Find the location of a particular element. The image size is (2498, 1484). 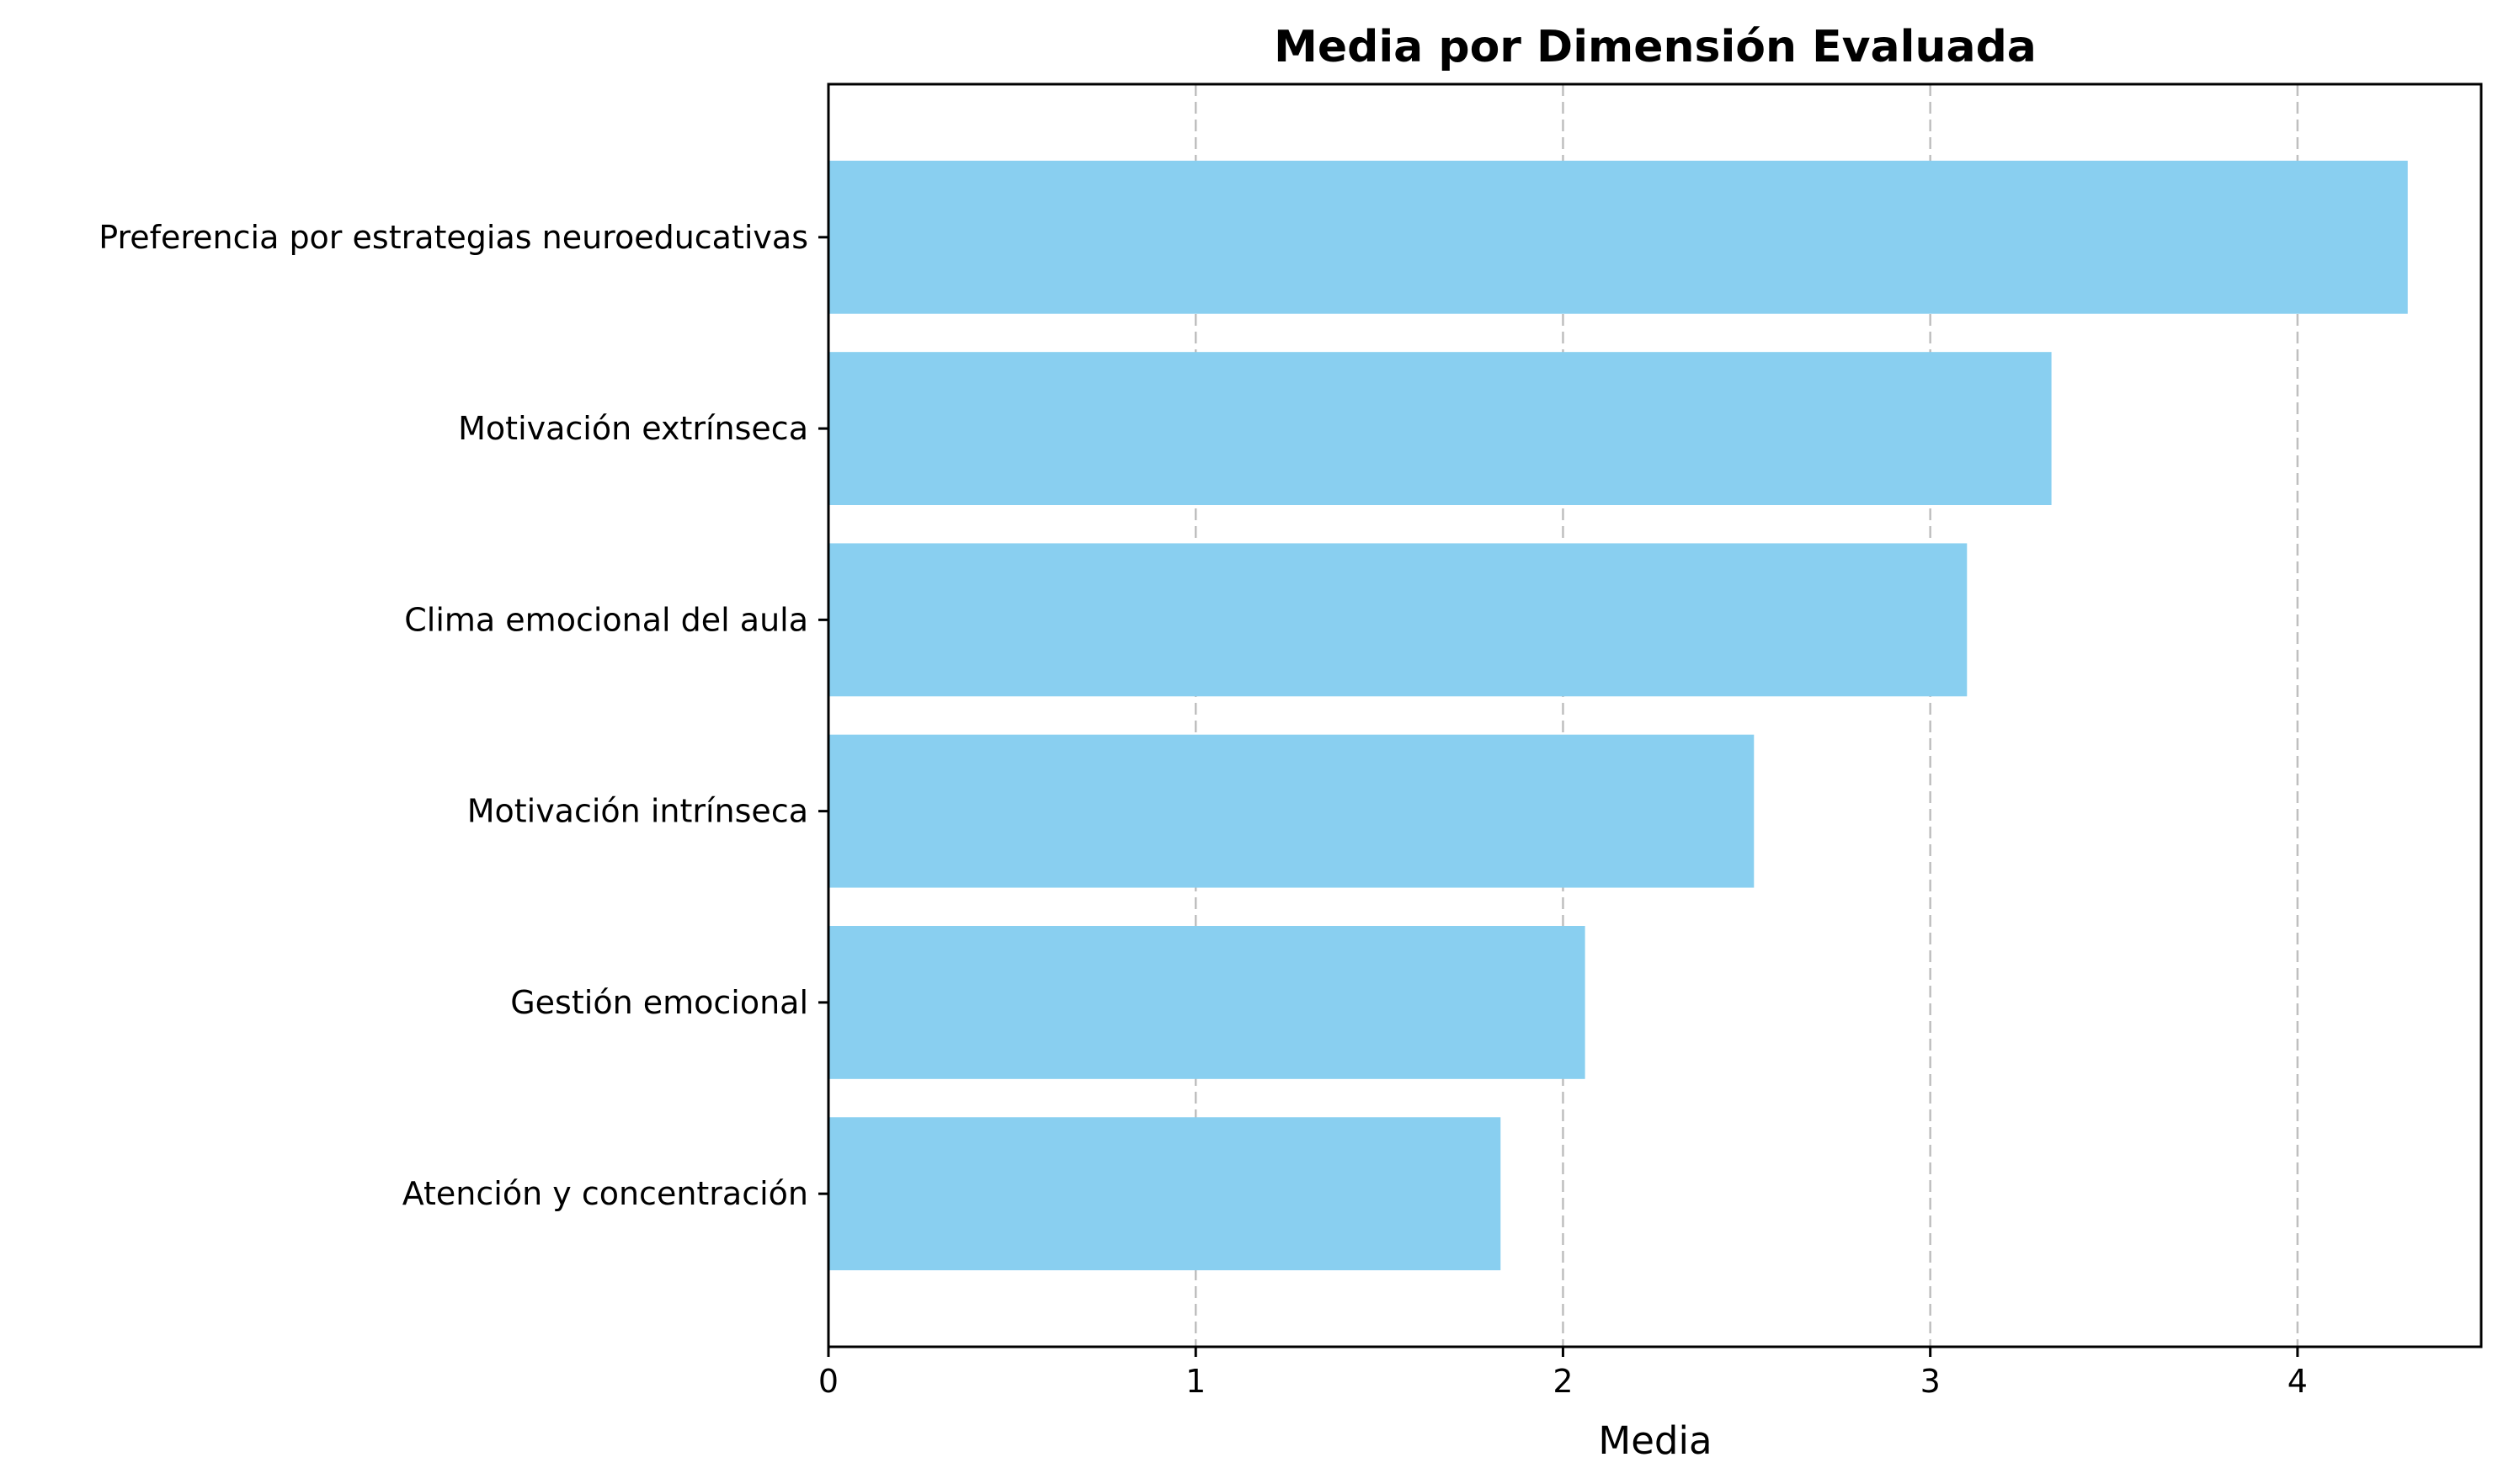

y-tick-label-3: Motivación intrínseca is located at coordinates (637, 811).